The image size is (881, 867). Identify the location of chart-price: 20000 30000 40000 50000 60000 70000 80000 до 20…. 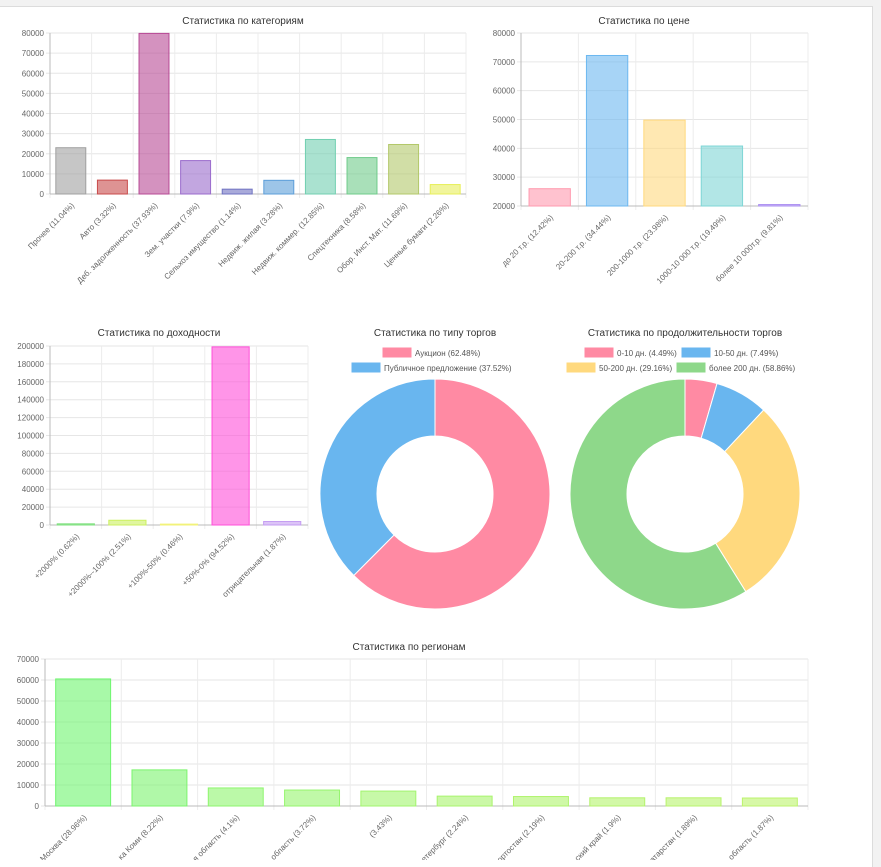
(651, 157).